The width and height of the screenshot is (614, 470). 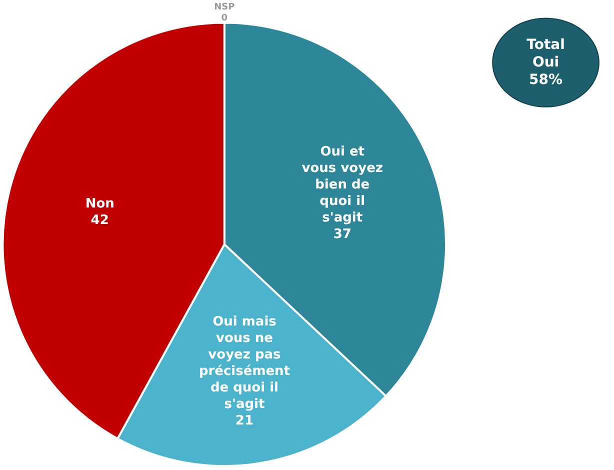 What do you see at coordinates (342, 234) in the screenshot?
I see `data-label: 37` at bounding box center [342, 234].